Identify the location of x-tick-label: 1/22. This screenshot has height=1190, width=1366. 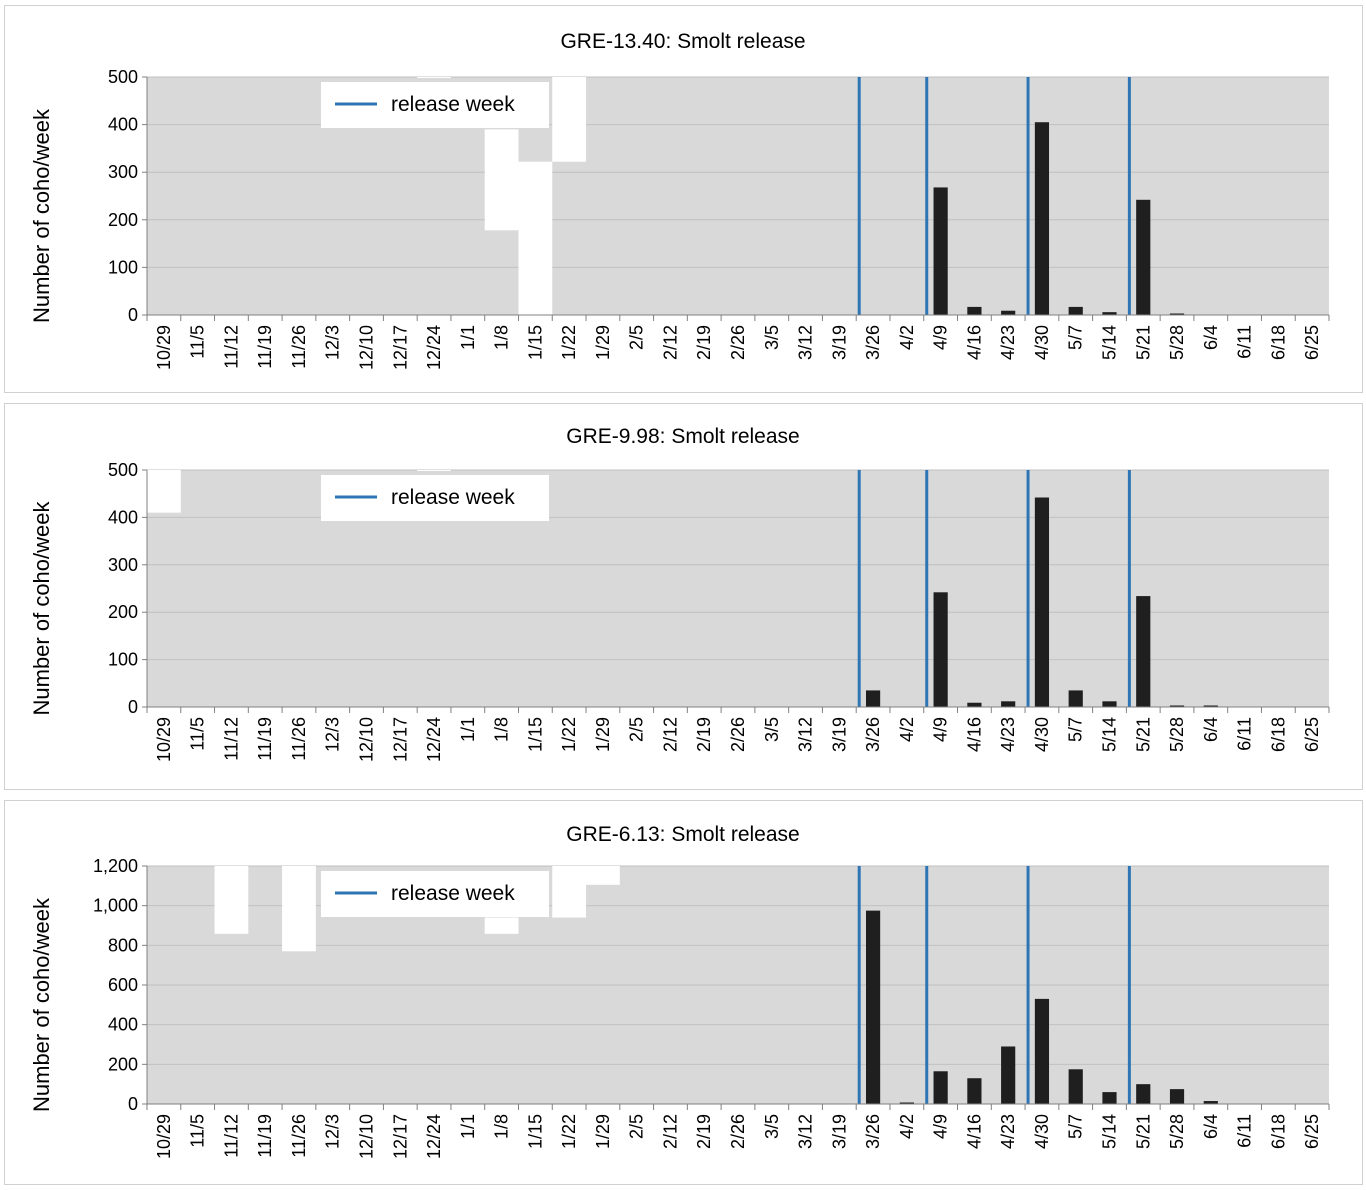
(569, 734).